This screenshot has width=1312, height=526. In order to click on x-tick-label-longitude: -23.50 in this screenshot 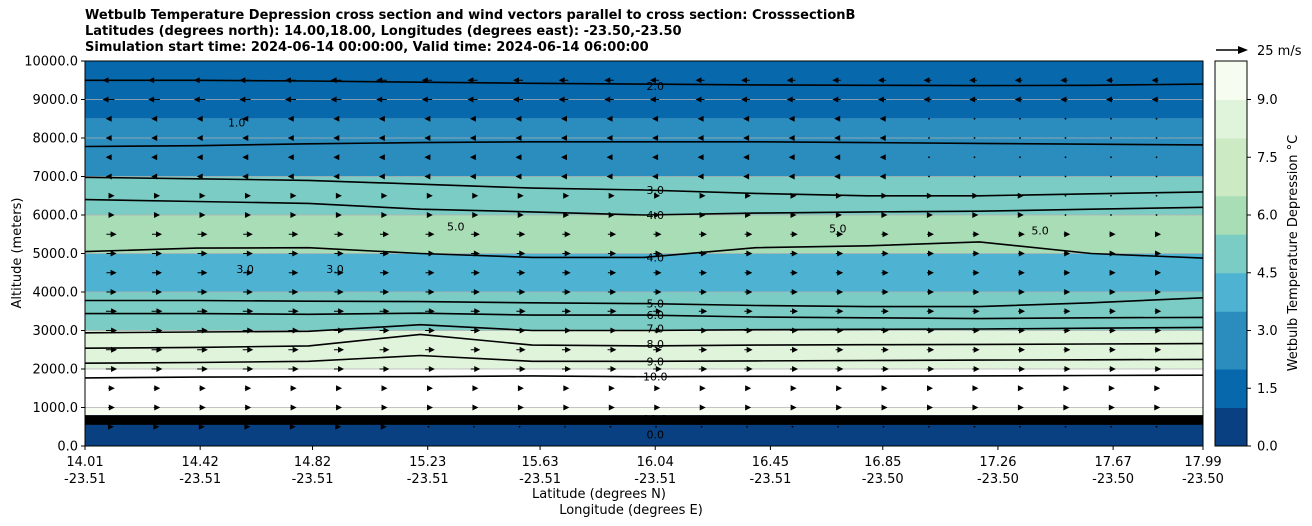, I will do `click(998, 479)`.